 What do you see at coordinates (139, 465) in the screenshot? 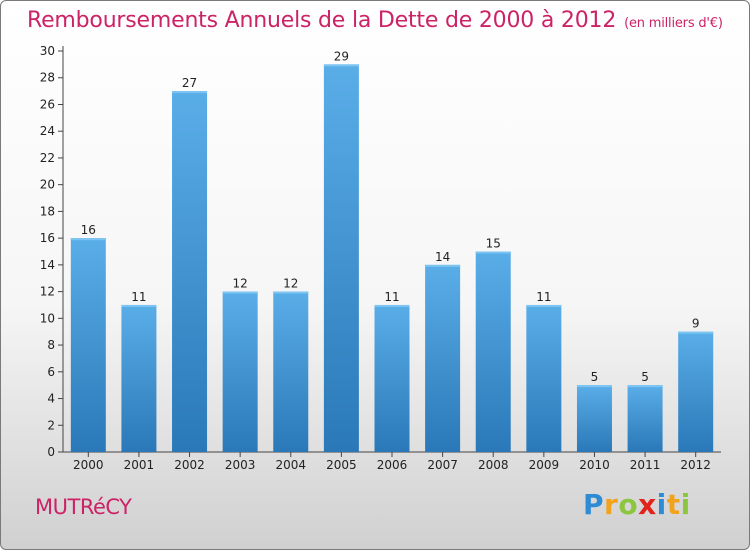
I see `x-tick-label: 2001` at bounding box center [139, 465].